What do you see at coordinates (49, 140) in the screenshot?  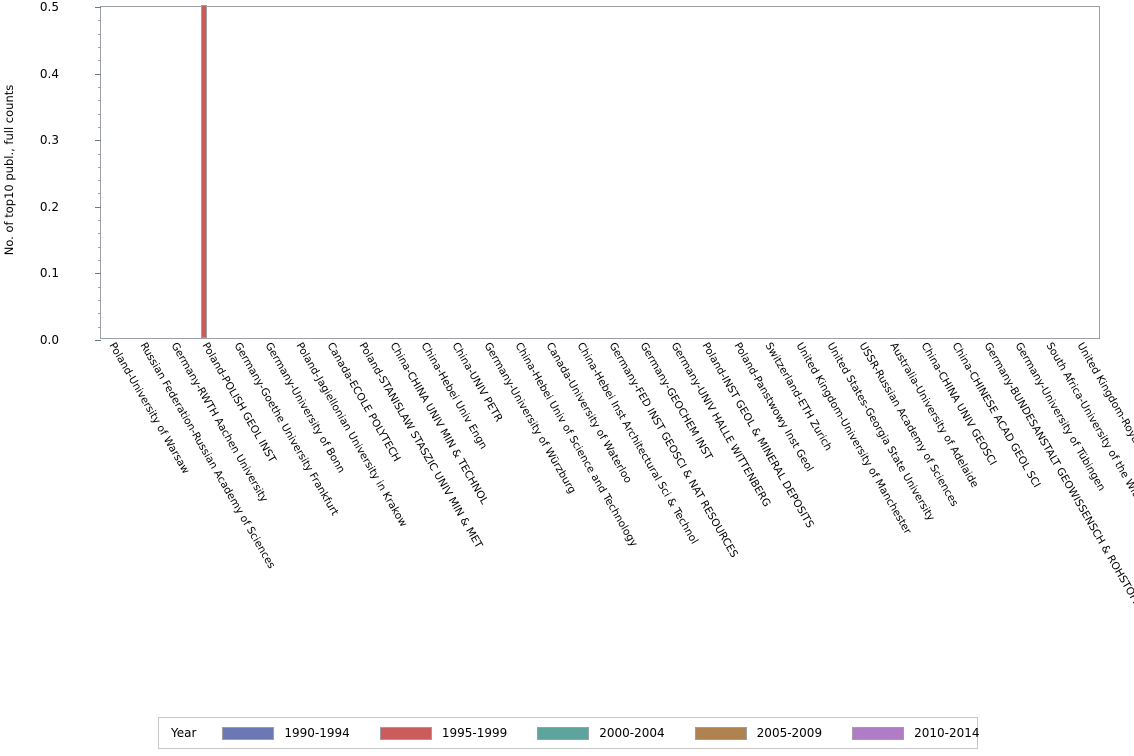 I see `y-tick-label: 0.3` at bounding box center [49, 140].